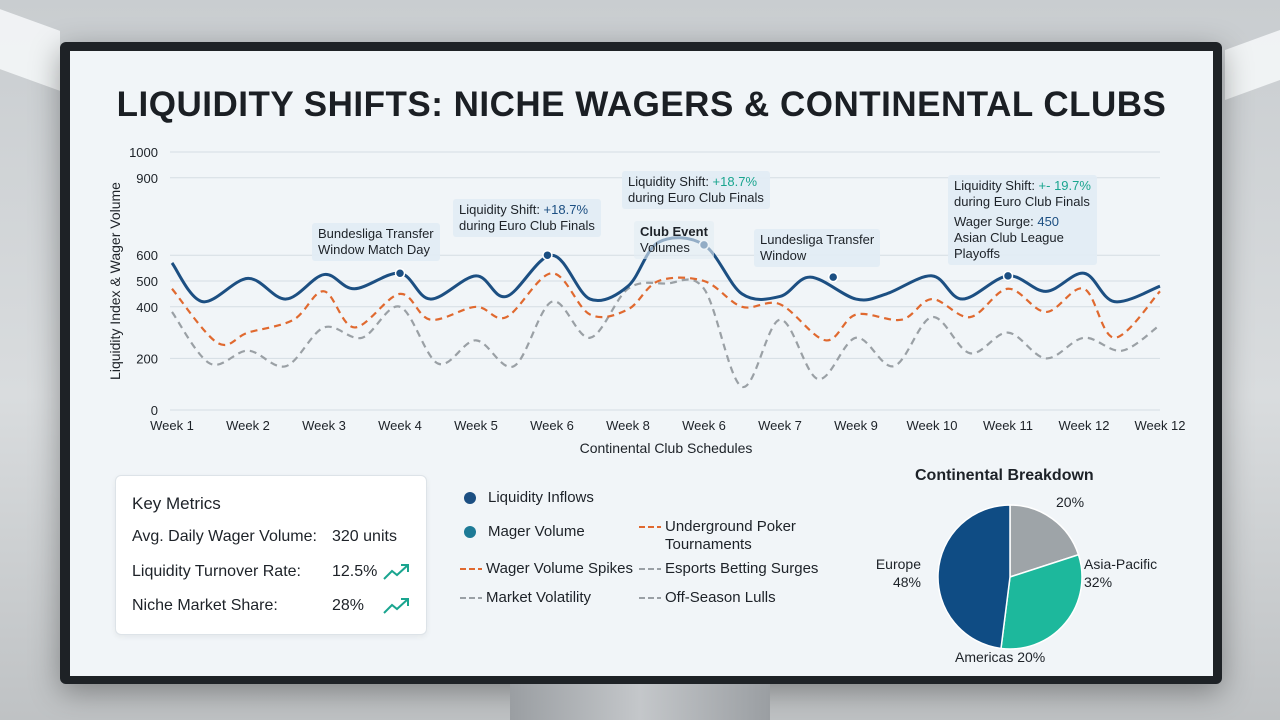 This screenshot has height=720, width=1280. What do you see at coordinates (560, 568) in the screenshot?
I see `legend-label: Wager Volume Spikes` at bounding box center [560, 568].